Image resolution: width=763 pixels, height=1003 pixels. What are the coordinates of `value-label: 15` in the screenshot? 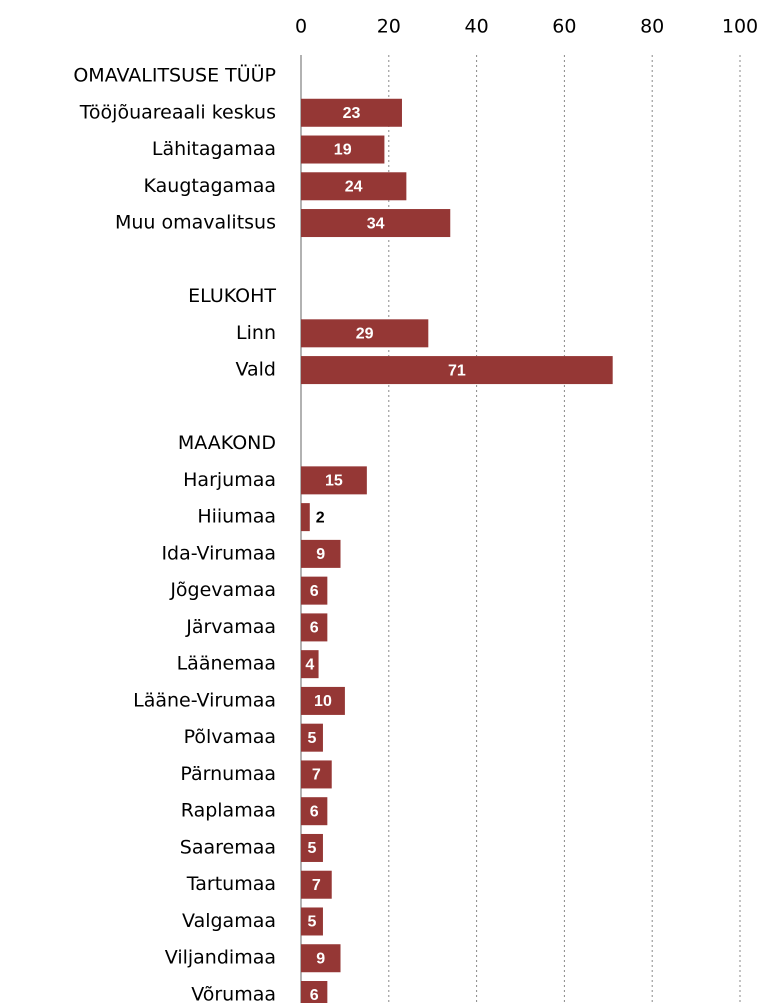 It's located at (334, 481).